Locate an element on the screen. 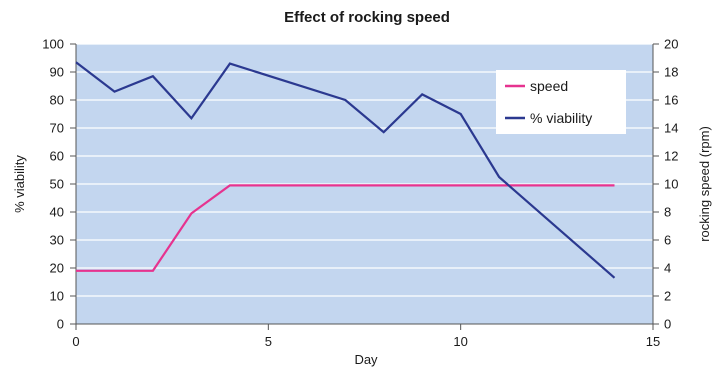 This screenshot has width=723, height=376. y2-tick-label-18: 18 is located at coordinates (671, 72).